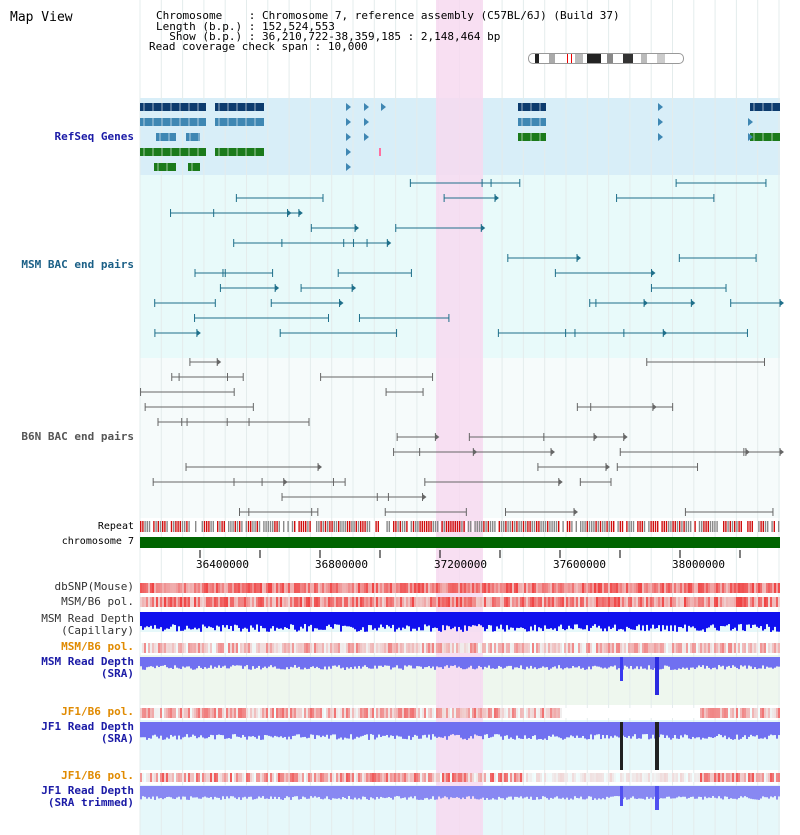 The width and height of the screenshot is (800, 835). I want to click on chromosome-ideogram, so click(606, 58).